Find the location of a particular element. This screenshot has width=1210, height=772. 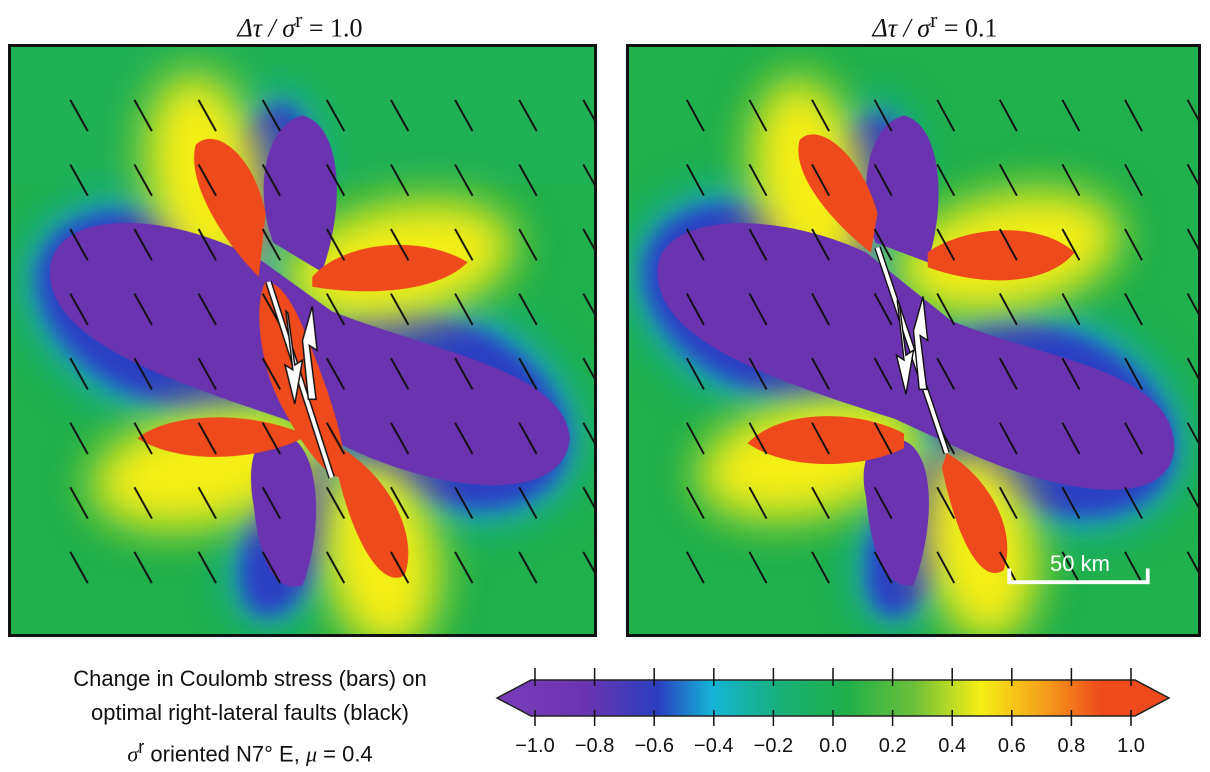

colorbar-tick-label: −0.2 is located at coordinates (773, 746).